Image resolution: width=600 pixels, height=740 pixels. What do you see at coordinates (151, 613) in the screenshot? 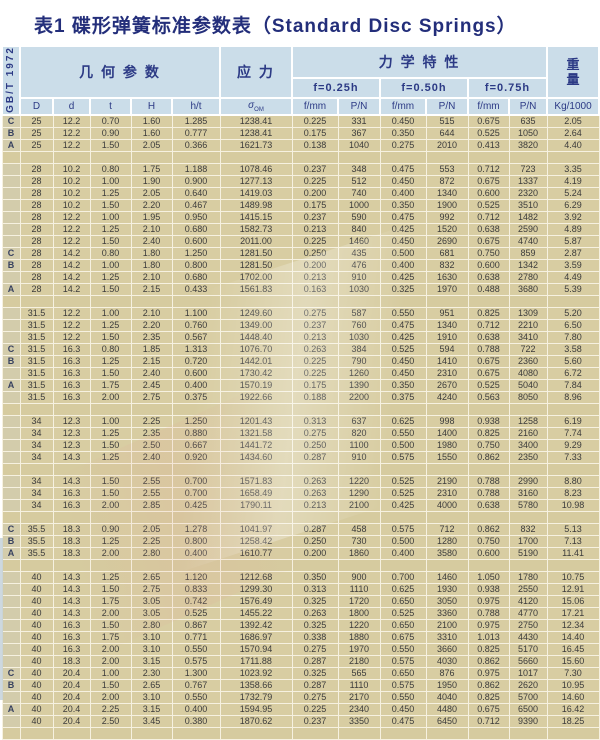
I see `data-cell: 3.05` at bounding box center [151, 613].